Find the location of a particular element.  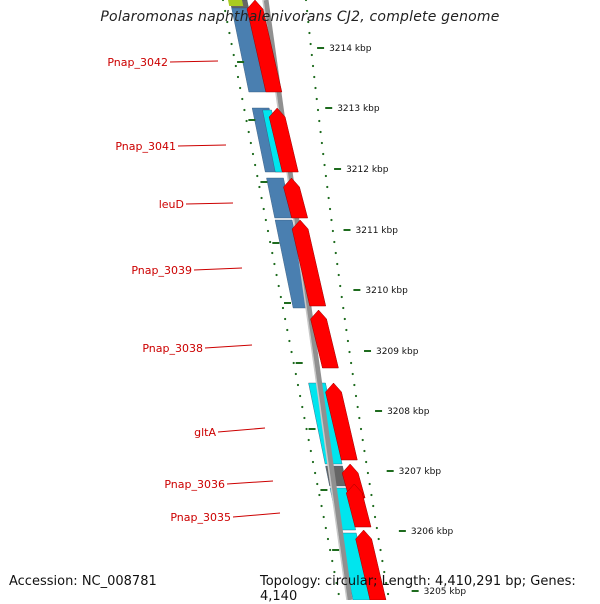

gene-label: Pnap_3041 is located at coordinates (145, 146).